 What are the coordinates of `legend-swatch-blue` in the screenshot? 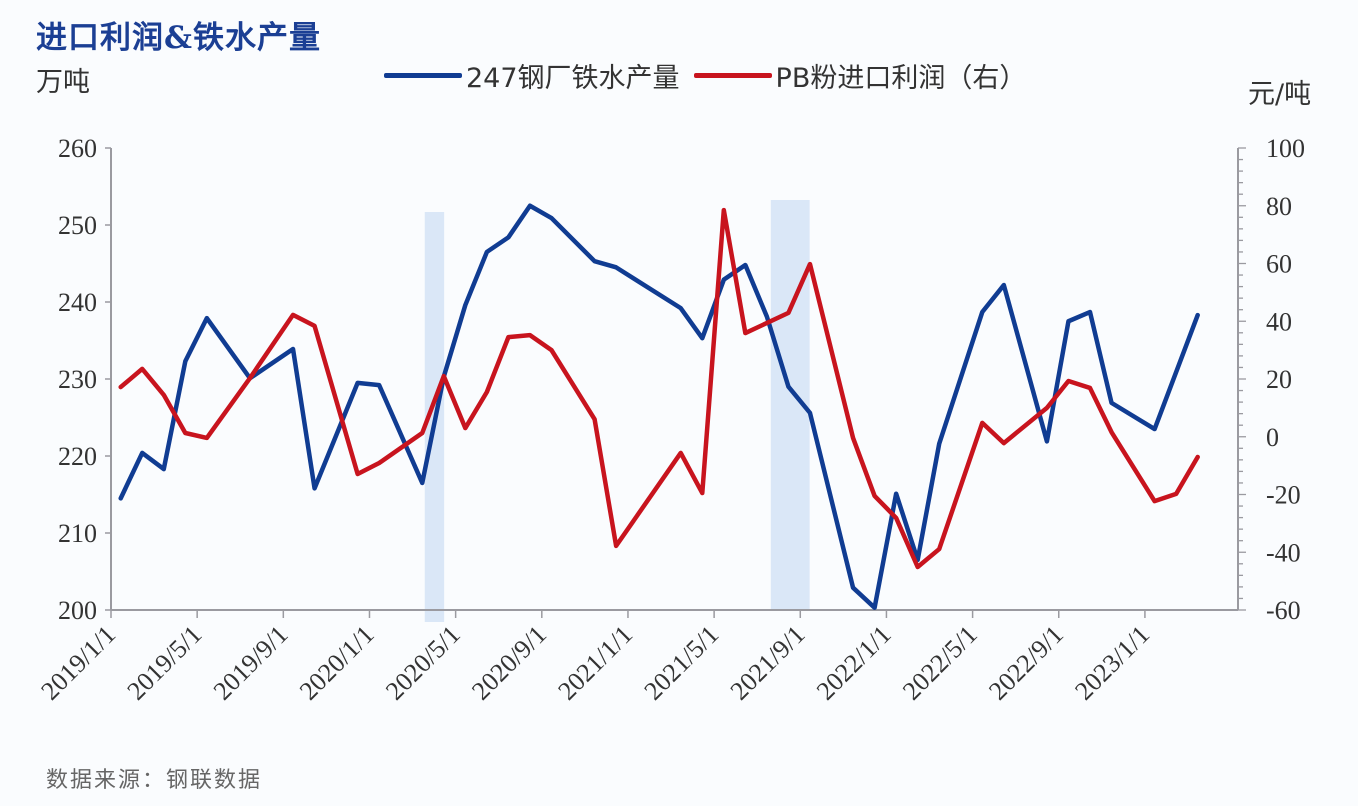 It's located at (423, 75).